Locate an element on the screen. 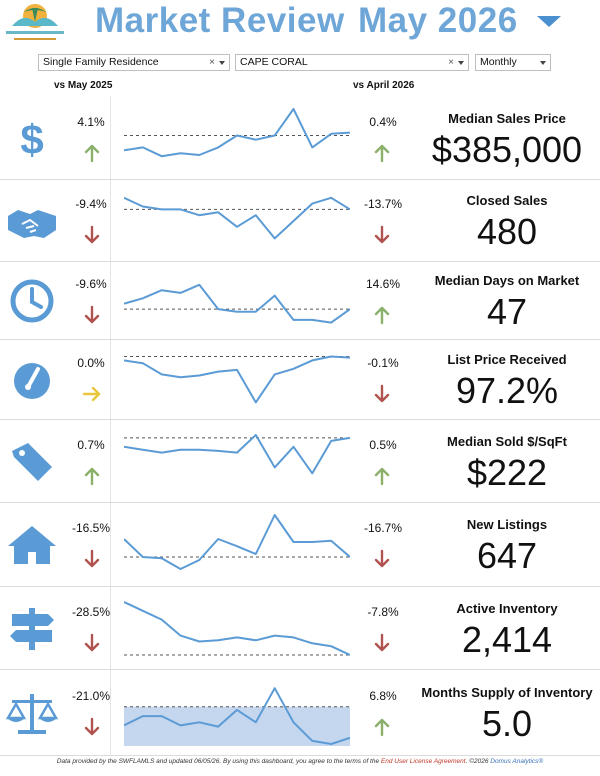 The image size is (600, 776). metric-name: Median Sold $/SqFt is located at coordinates (507, 441).